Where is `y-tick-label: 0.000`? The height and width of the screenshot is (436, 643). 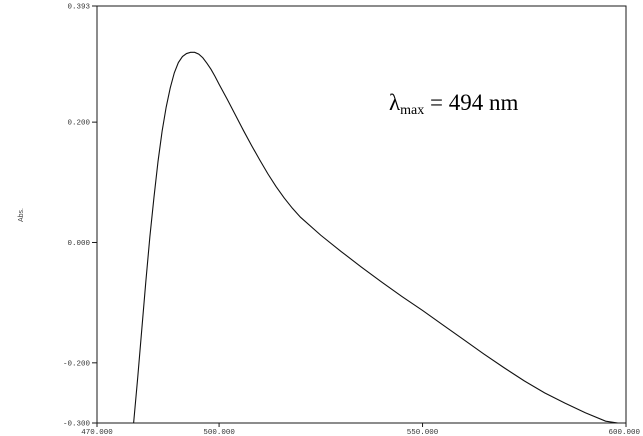 y-tick-label: 0.000 is located at coordinates (78, 244).